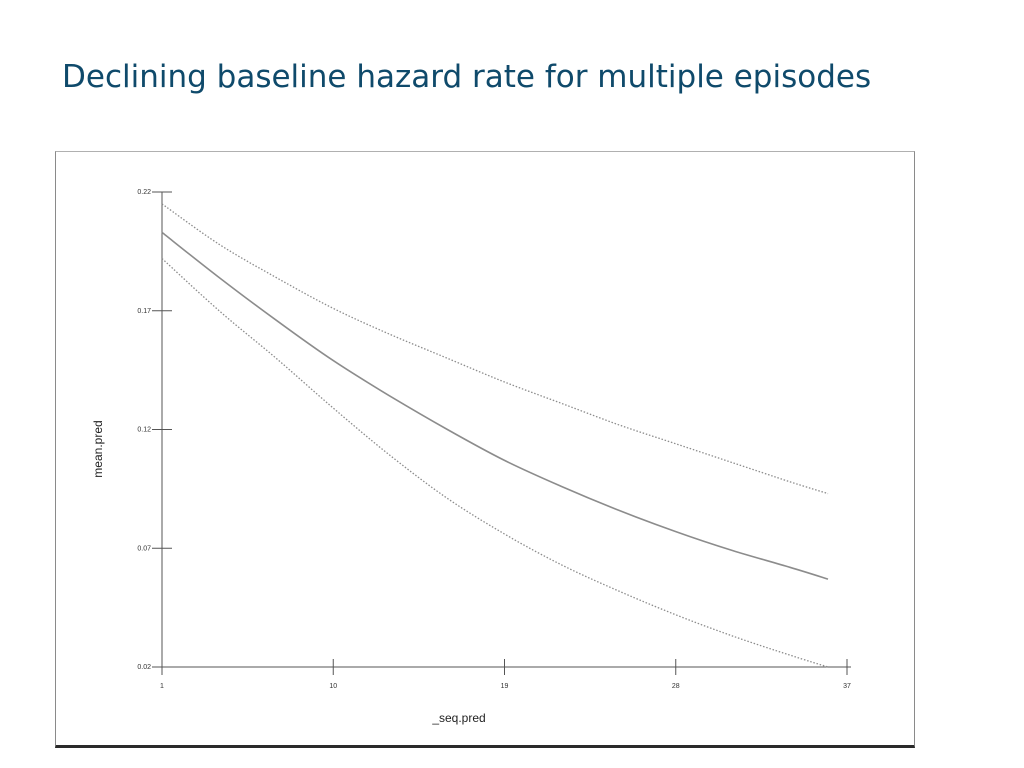 This screenshot has height=768, width=1024. I want to click on y-tick-label: 0.12, so click(144, 430).